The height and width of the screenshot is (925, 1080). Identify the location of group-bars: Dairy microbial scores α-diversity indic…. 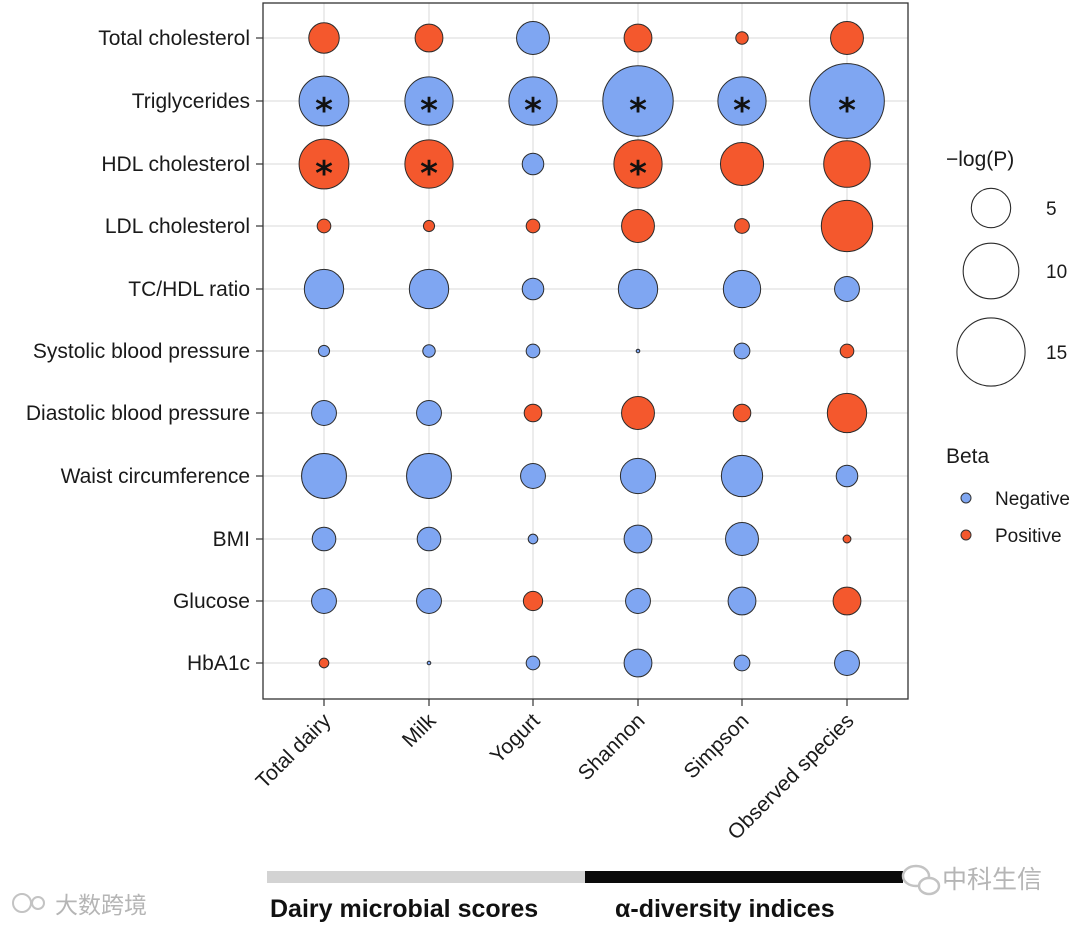
(585, 897).